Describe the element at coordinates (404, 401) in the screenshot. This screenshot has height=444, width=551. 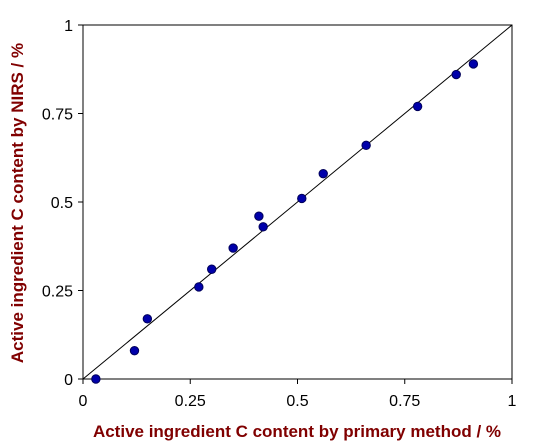
I see `x-tick-label: 0.75` at that location.